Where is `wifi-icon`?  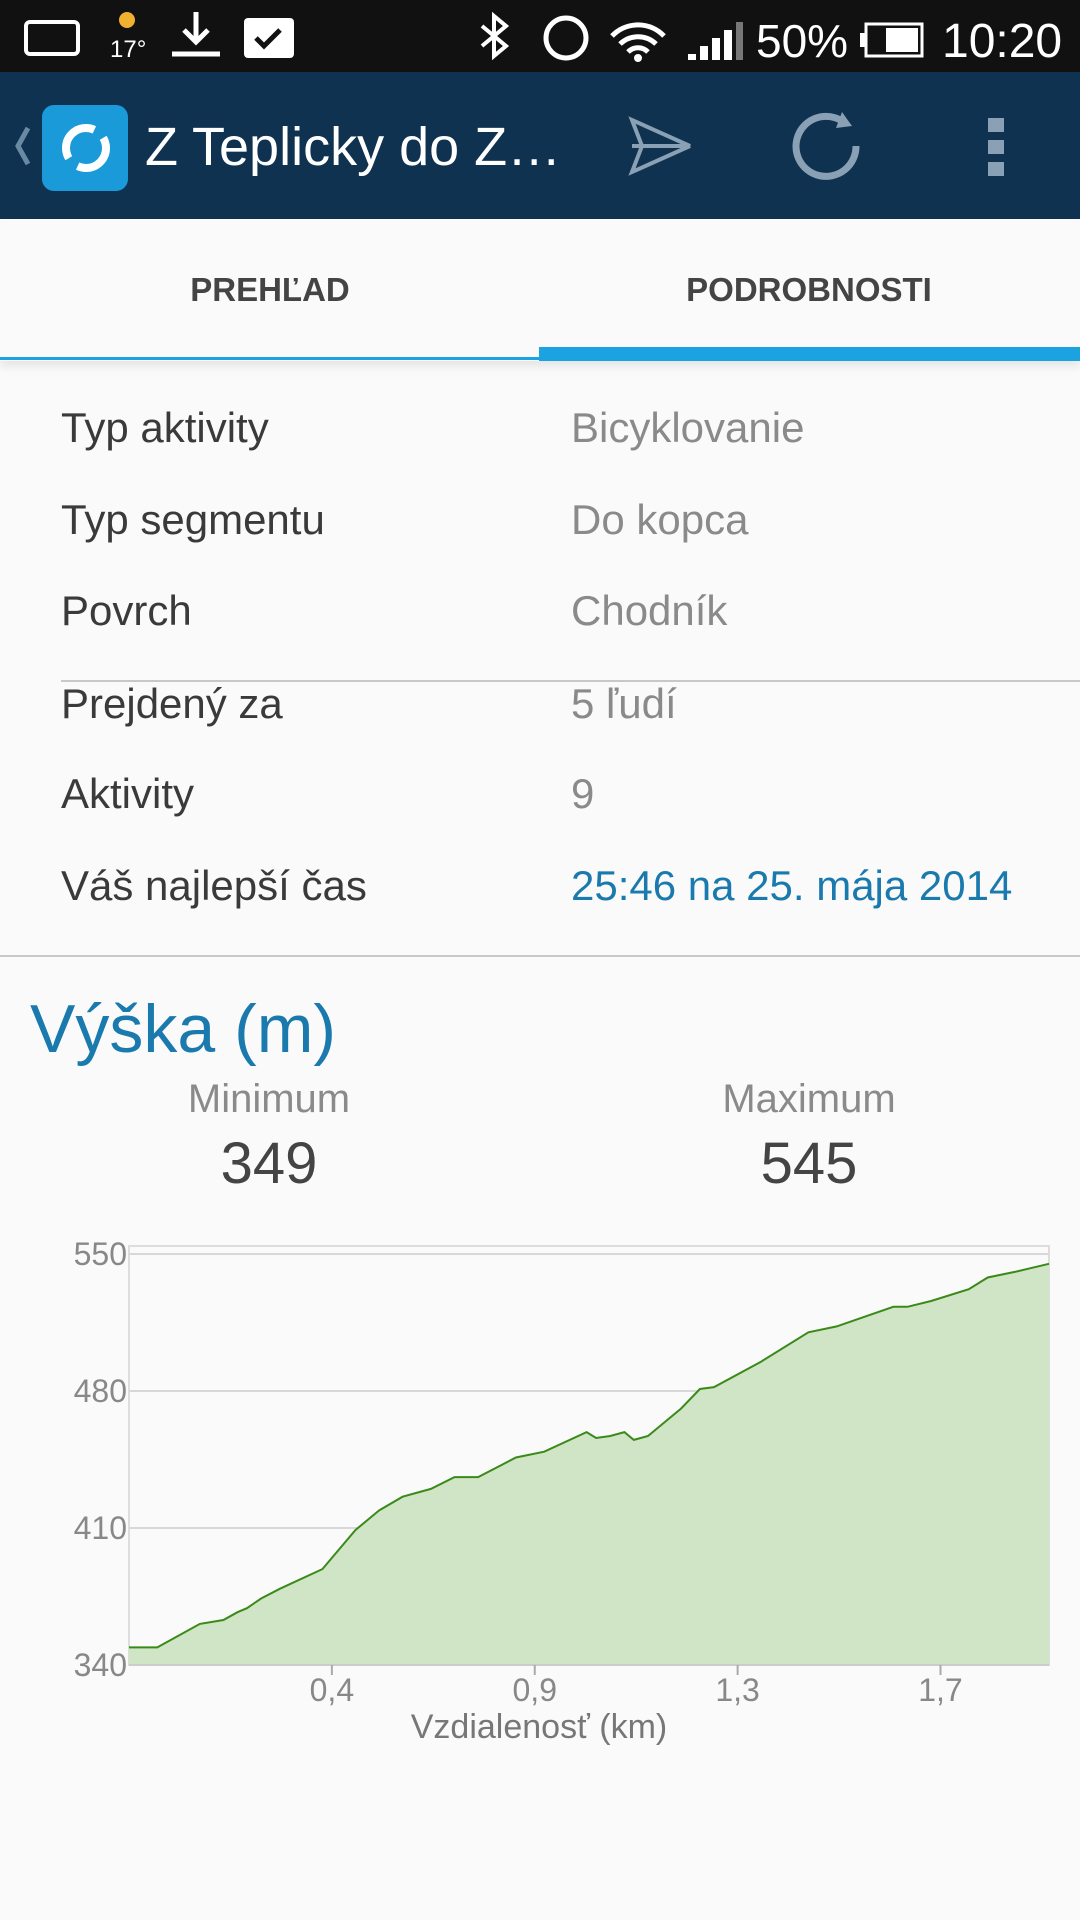 wifi-icon is located at coordinates (638, 38).